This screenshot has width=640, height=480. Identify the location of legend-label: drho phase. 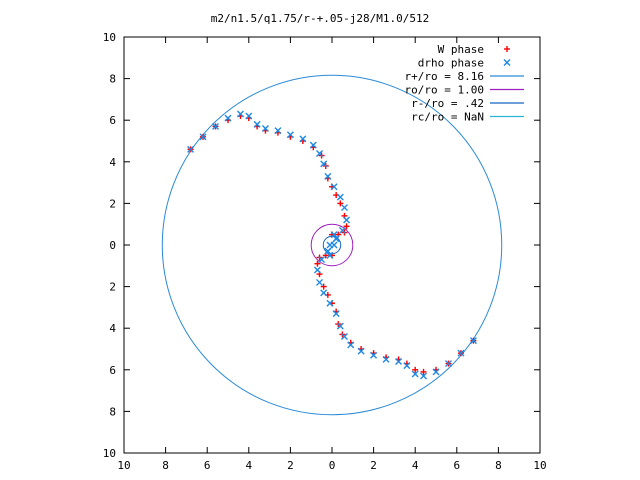
(451, 63).